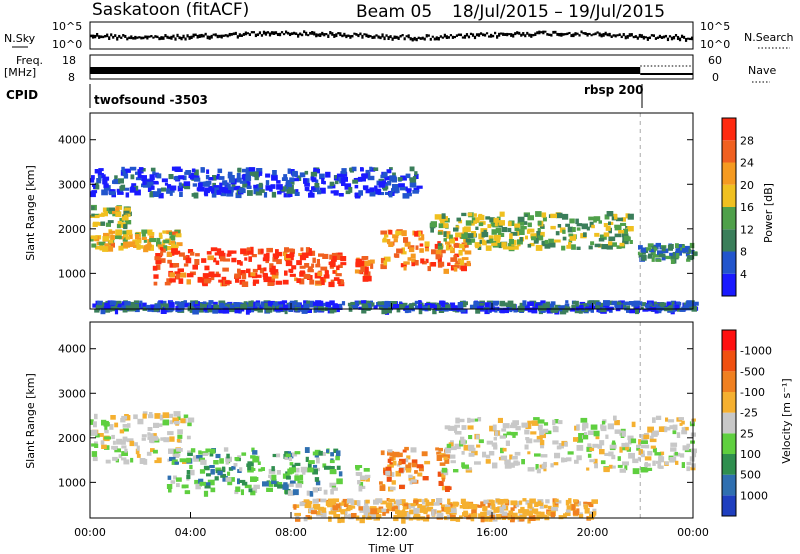 The width and height of the screenshot is (800, 554). What do you see at coordinates (729, 485) in the screenshot?
I see `colorbar-segment` at bounding box center [729, 485].